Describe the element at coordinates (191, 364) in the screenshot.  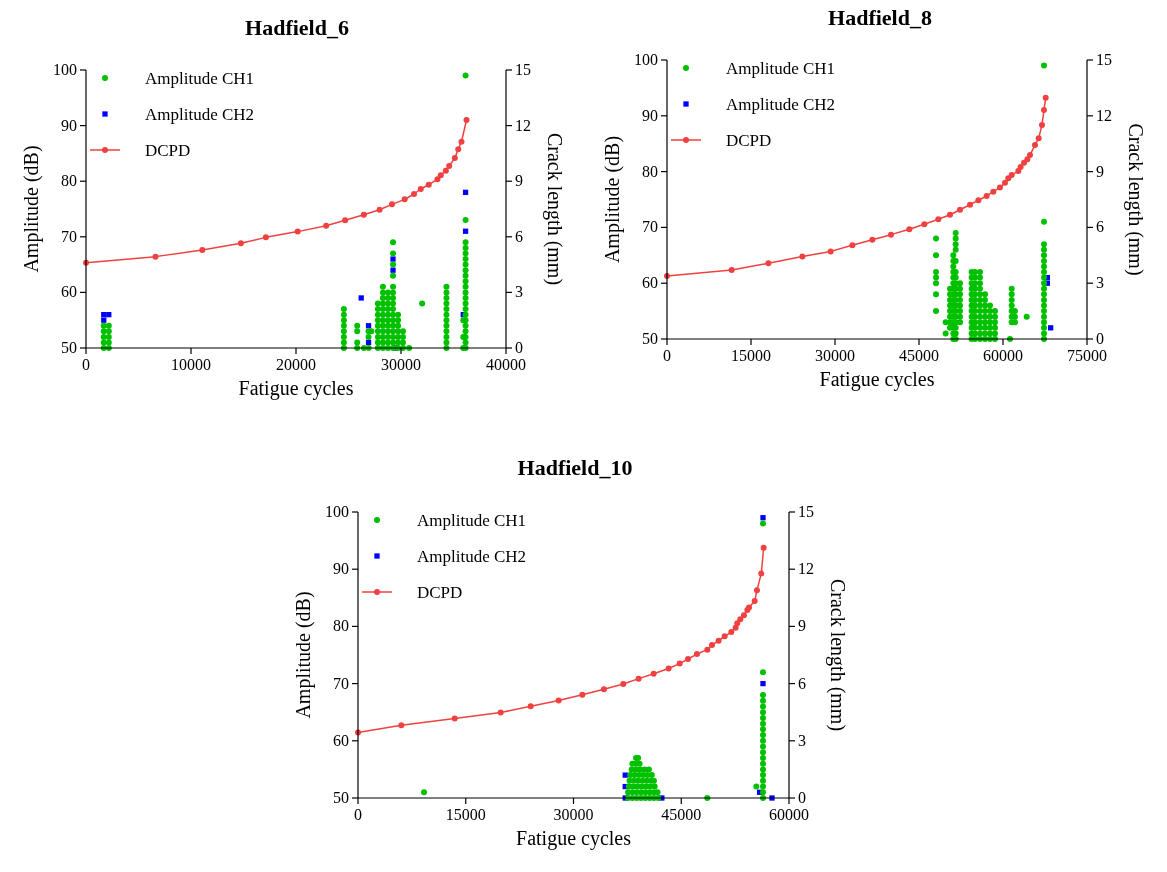
I see `x-tick-label: 10000` at that location.